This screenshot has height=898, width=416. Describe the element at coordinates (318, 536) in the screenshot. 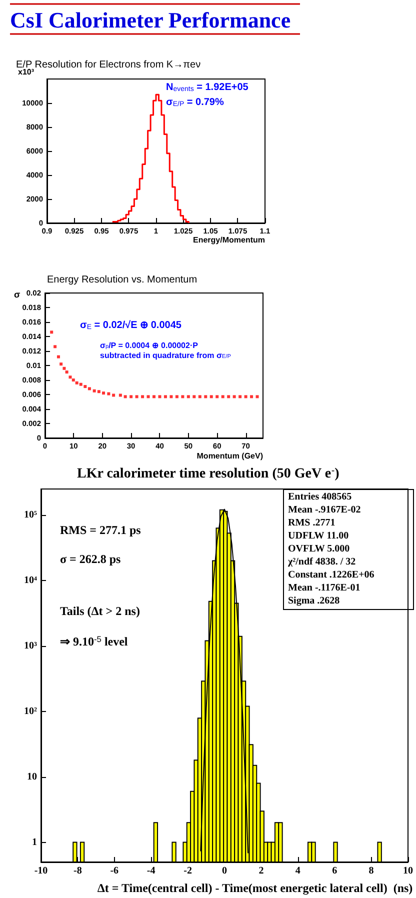

I see `annotation: UDFLW 11.00` at that location.